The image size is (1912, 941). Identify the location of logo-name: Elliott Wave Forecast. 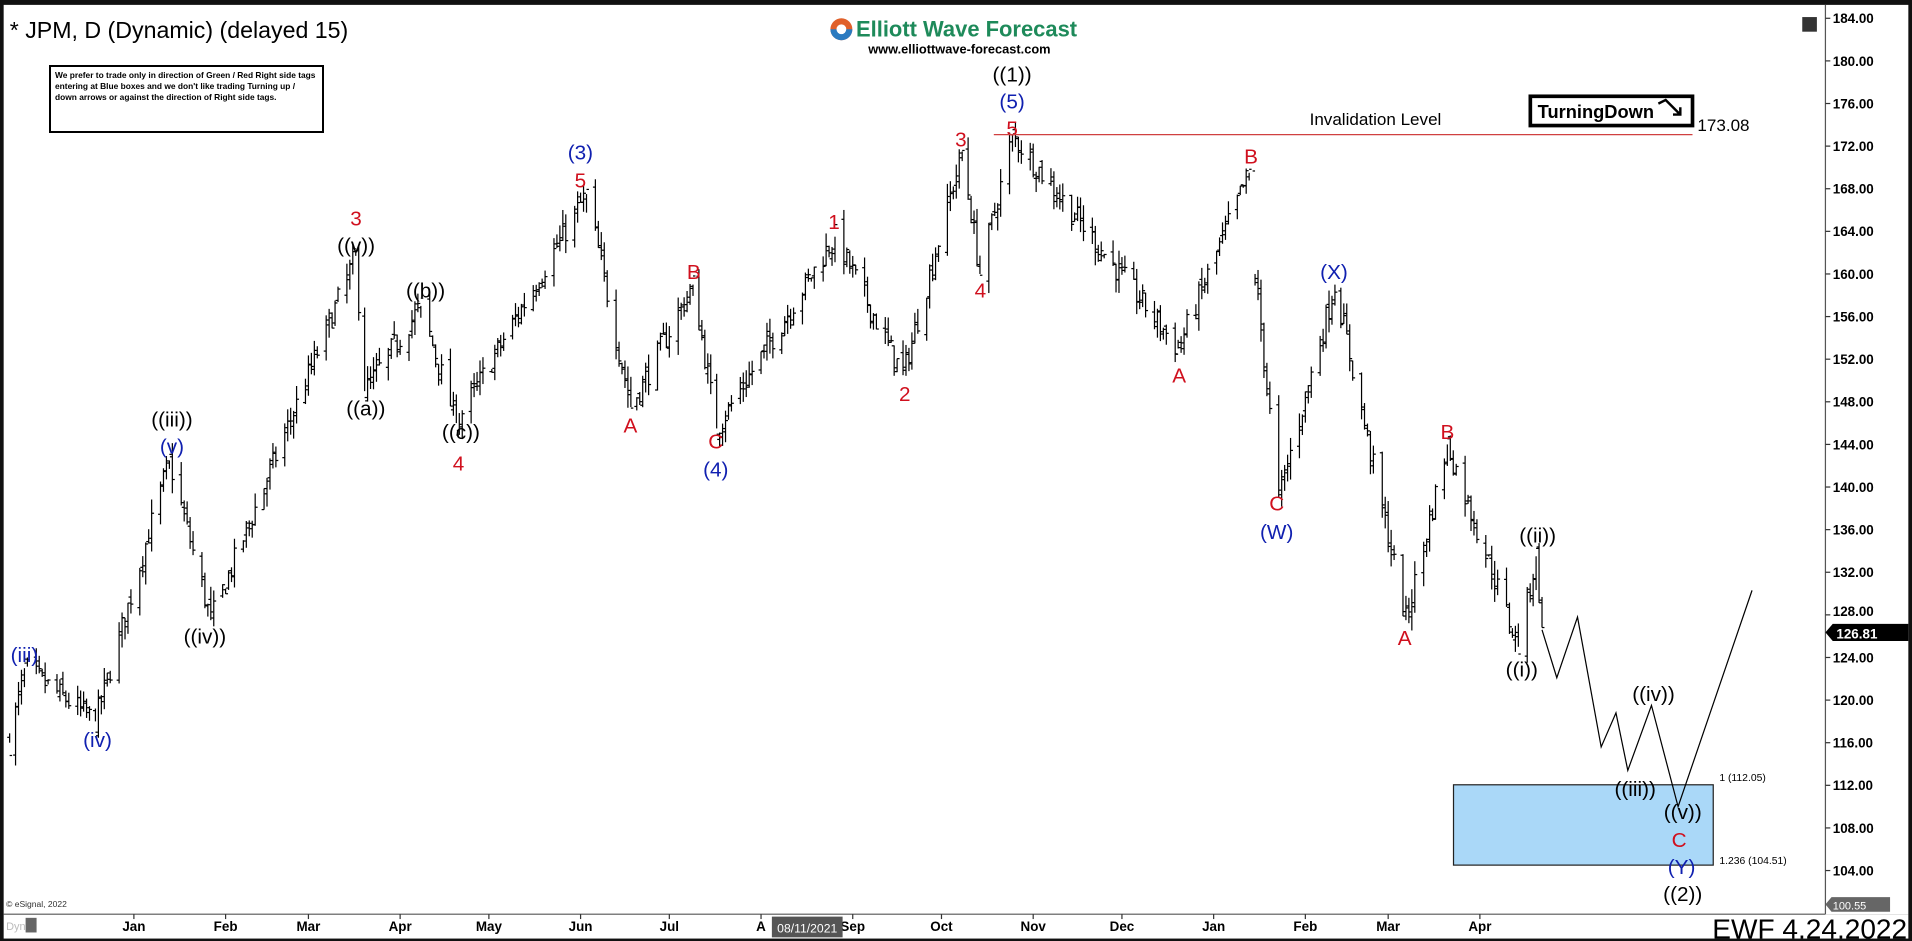
(967, 29).